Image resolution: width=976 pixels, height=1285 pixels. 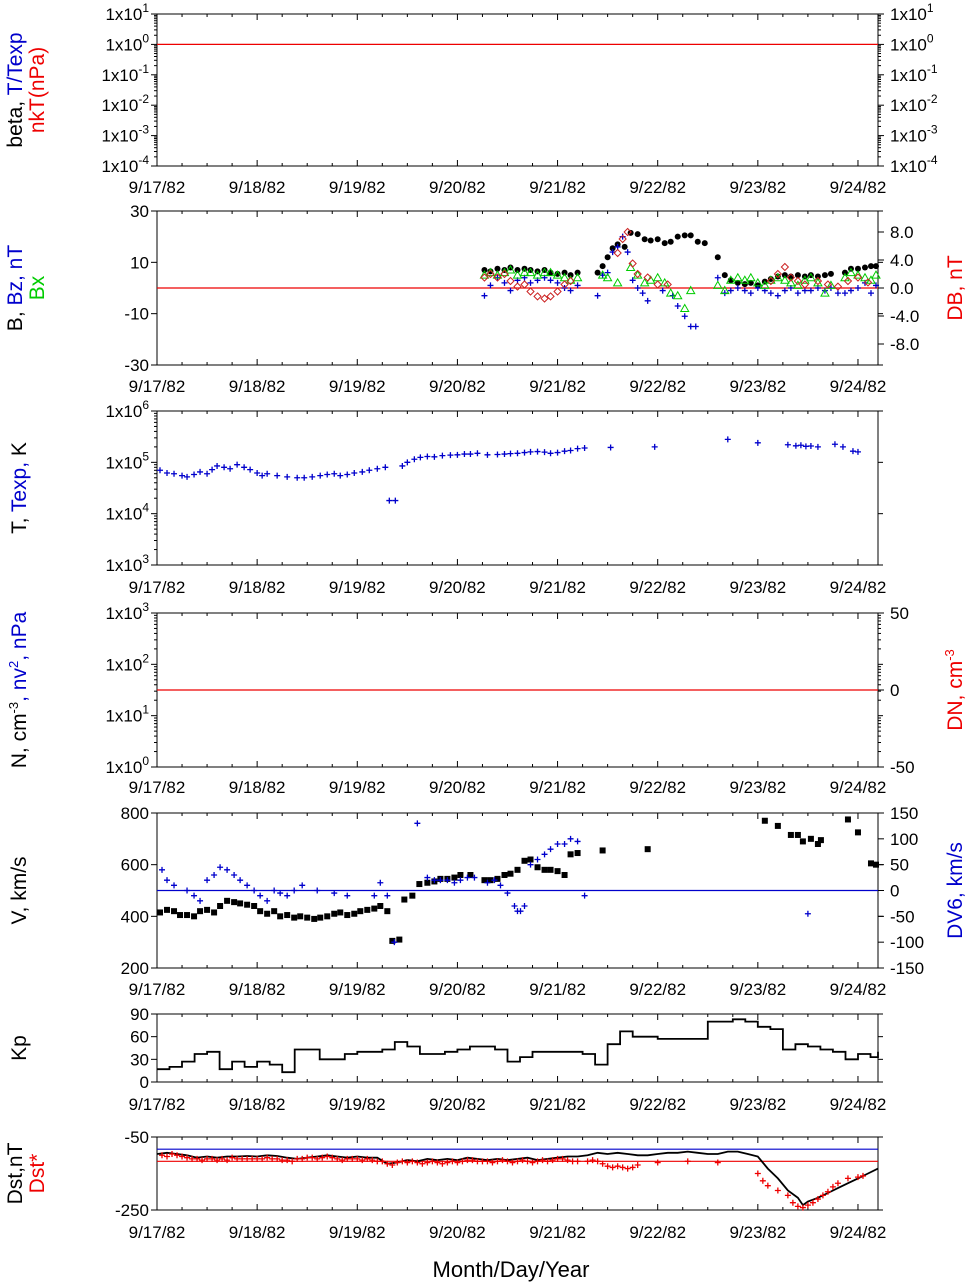 What do you see at coordinates (139, 1059) in the screenshot?
I see `y-tick-label: 30` at bounding box center [139, 1059].